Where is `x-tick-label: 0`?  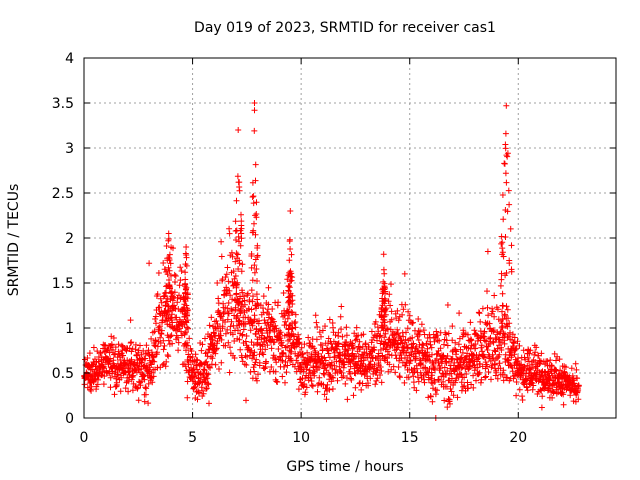 x-tick-label: 0 is located at coordinates (84, 438).